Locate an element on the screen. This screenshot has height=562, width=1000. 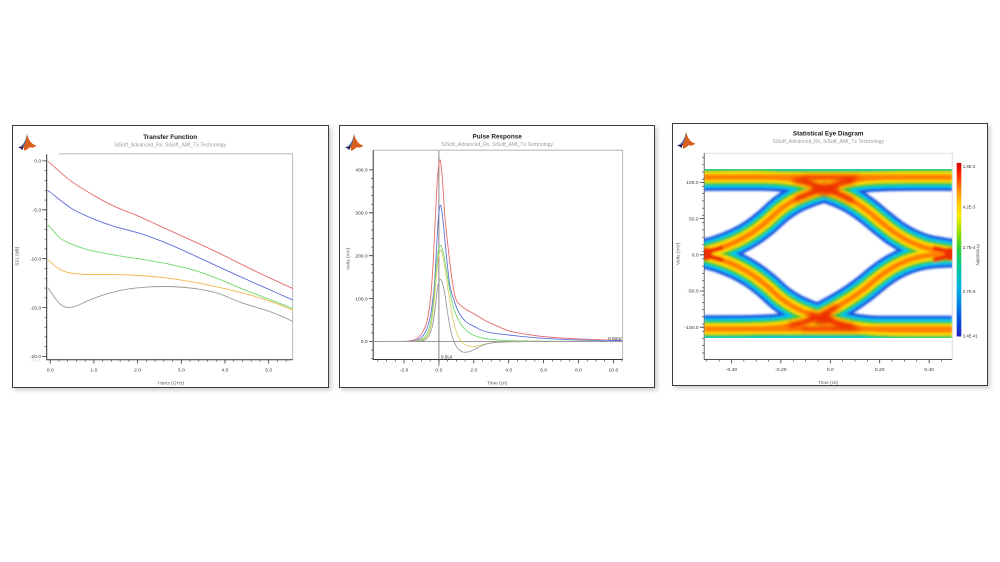
svg-text: 300.0 is located at coordinates (361, 213).